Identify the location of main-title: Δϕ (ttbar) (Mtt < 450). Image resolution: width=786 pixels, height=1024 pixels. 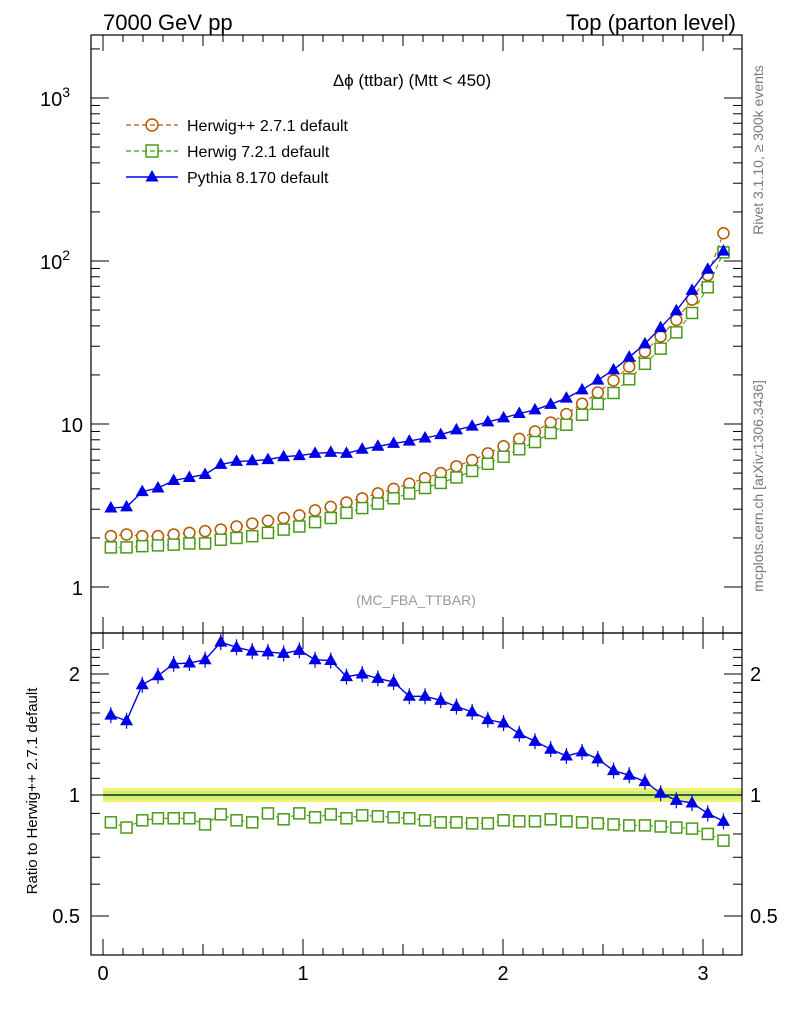
(412, 80).